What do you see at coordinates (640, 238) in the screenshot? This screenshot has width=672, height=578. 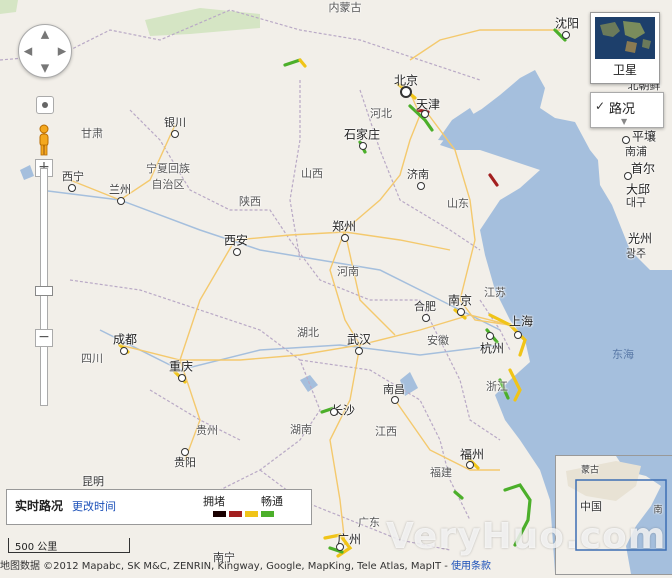 I see `label-gwangju: 光州` at bounding box center [640, 238].